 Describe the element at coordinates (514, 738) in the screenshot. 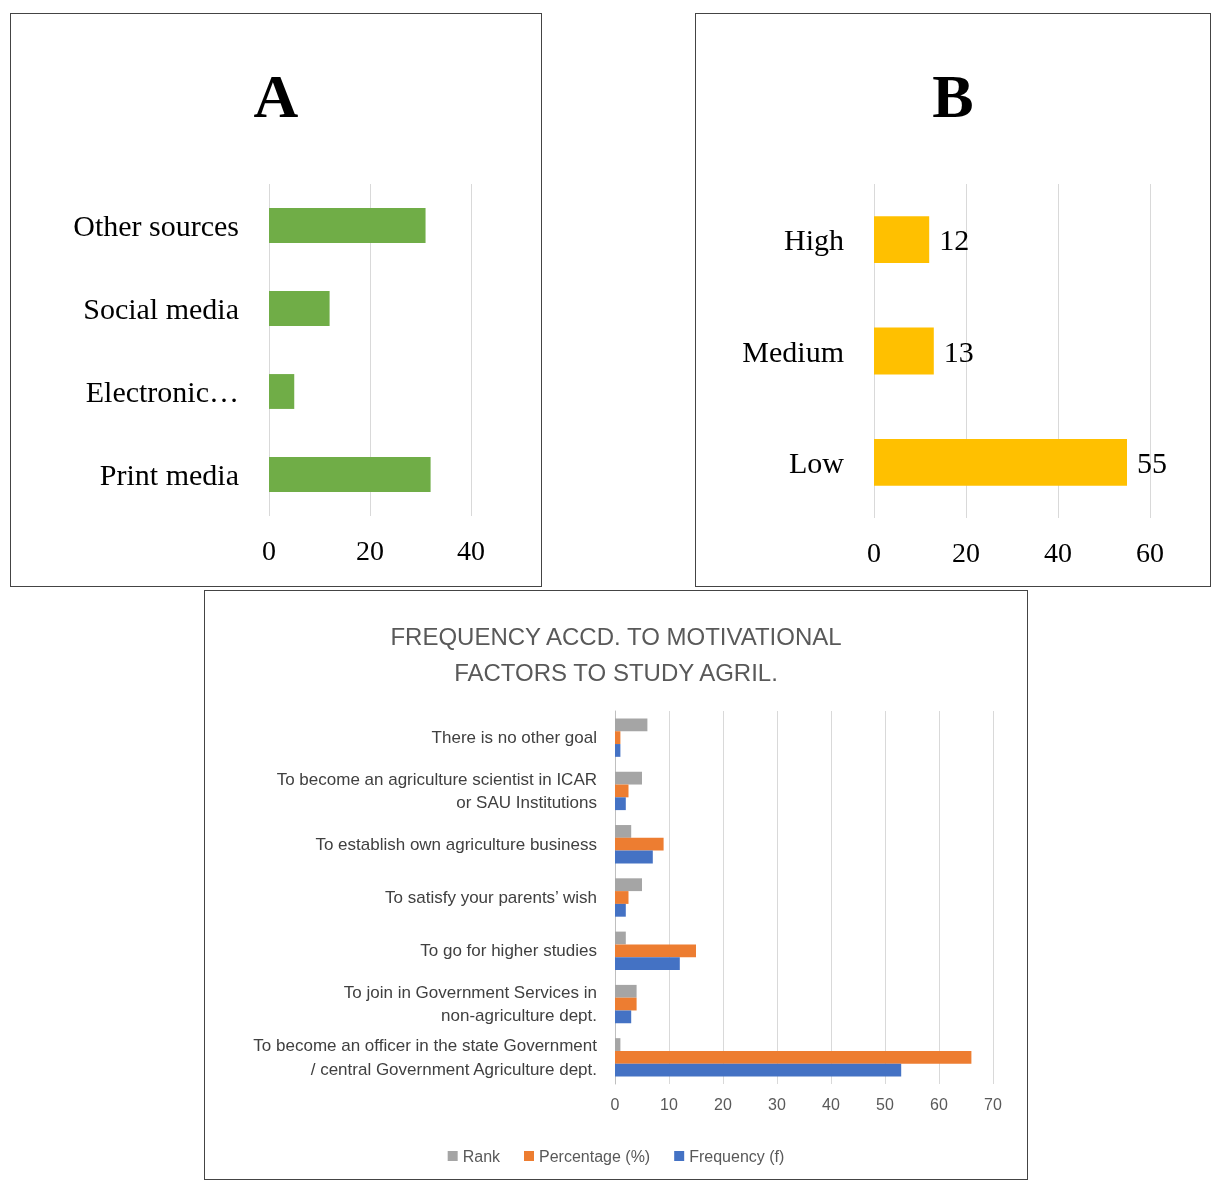

I see `y-tick-label: There is no other goal` at that location.